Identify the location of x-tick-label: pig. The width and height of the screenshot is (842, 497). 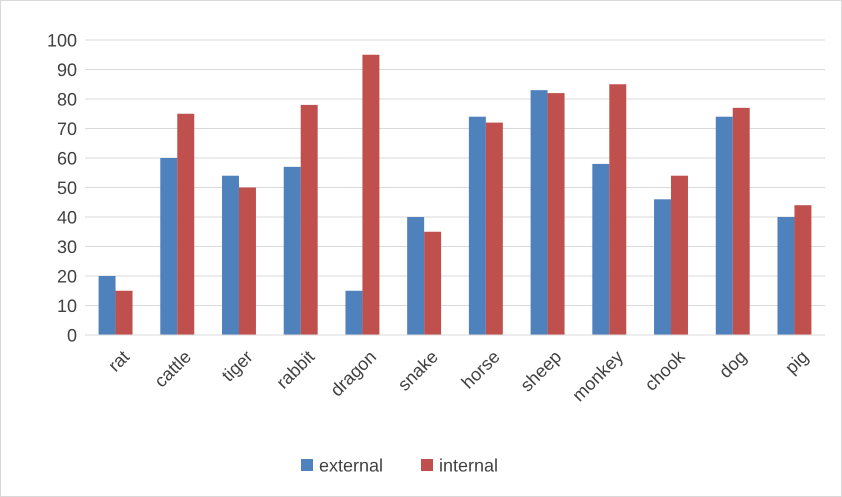
(796, 362).